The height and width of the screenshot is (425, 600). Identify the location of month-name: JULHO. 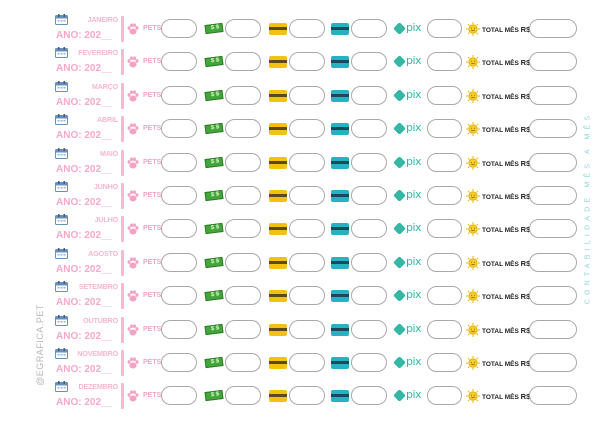
(106, 220).